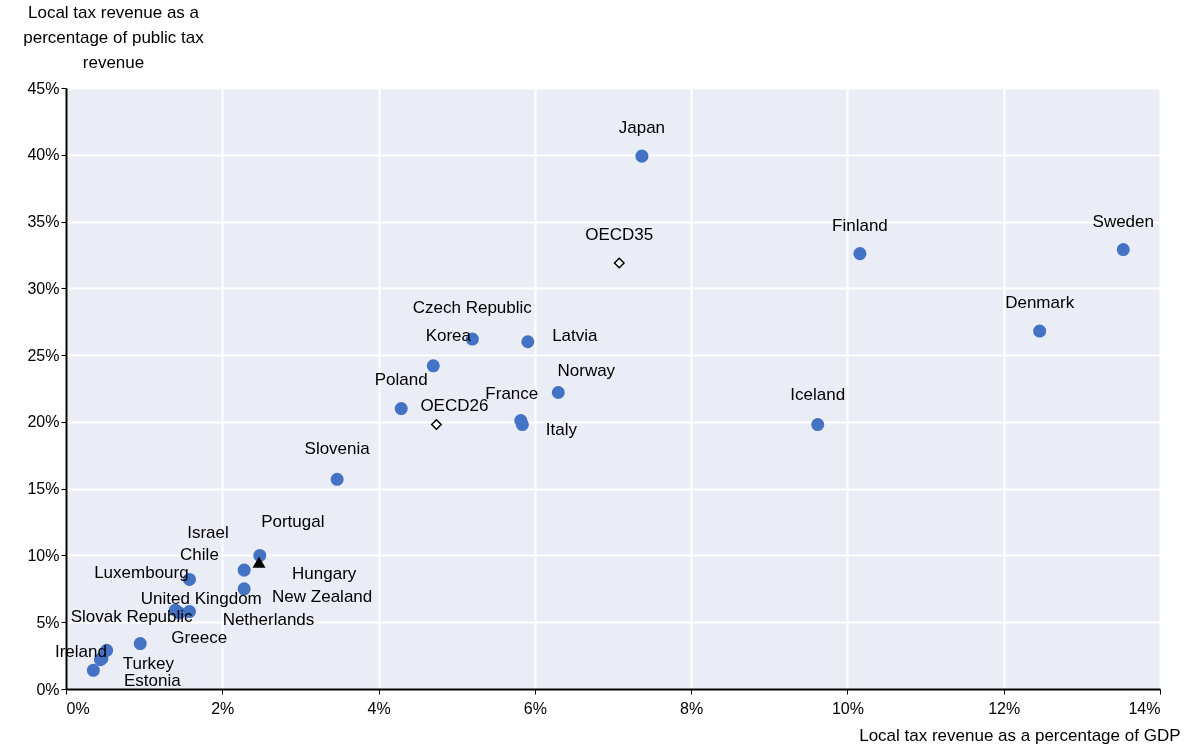 The height and width of the screenshot is (754, 1193). What do you see at coordinates (401, 379) in the screenshot?
I see `annotation: Poland` at bounding box center [401, 379].